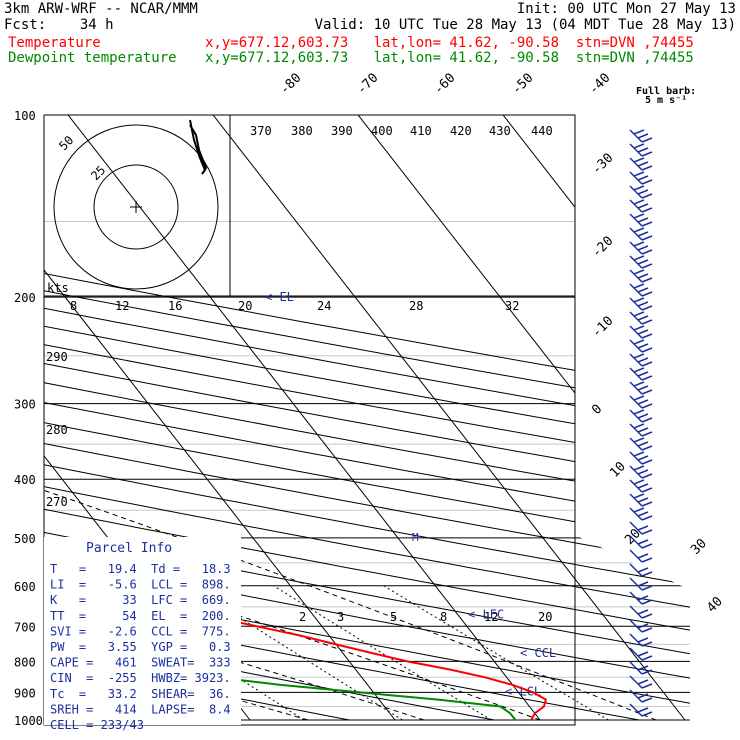  I want to click on parcel-info-row: LI = -5.6 LCL = 898., so click(140, 585).